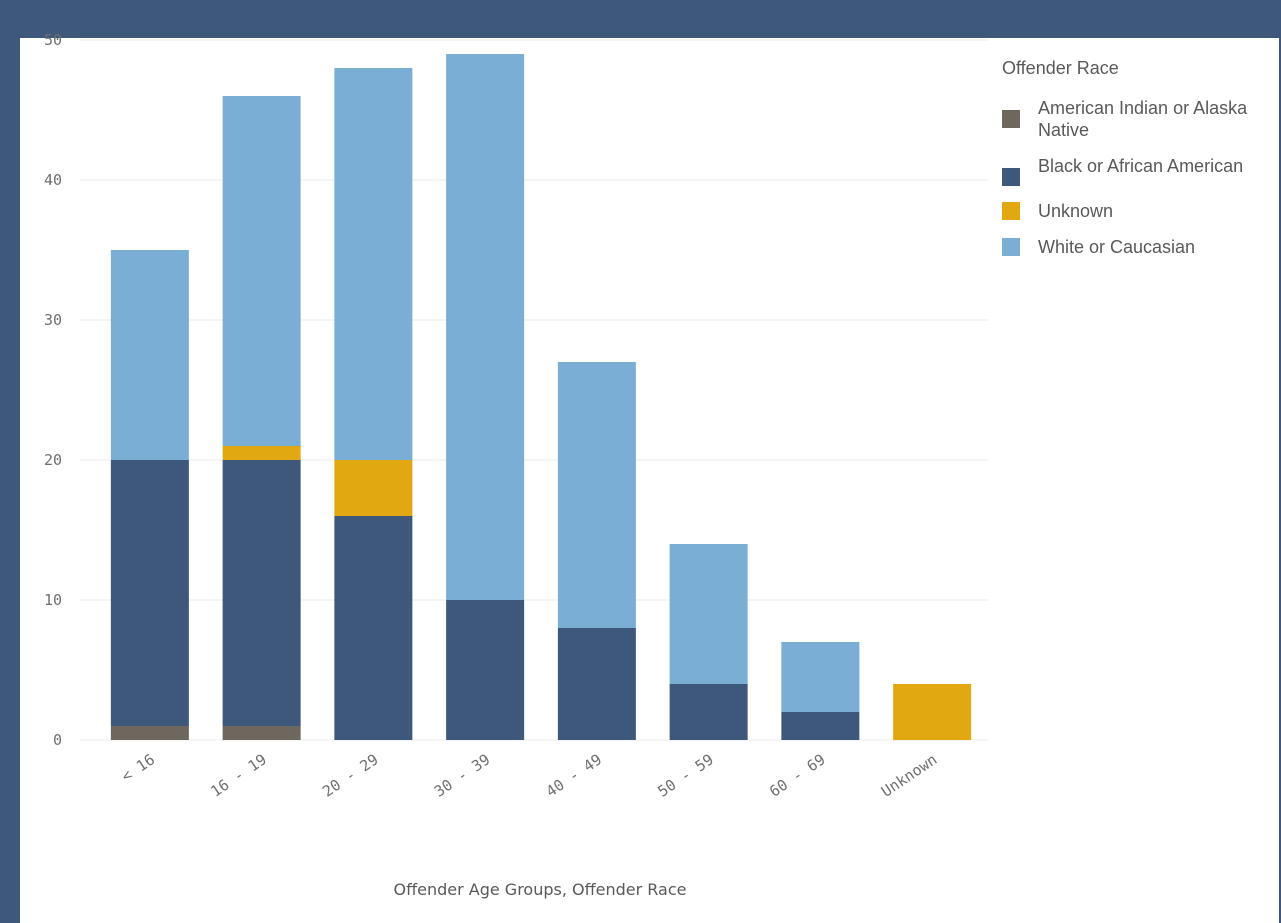 This screenshot has height=923, width=1281. Describe the element at coordinates (797, 775) in the screenshot. I see `x-tick-label: 60 - 69` at that location.